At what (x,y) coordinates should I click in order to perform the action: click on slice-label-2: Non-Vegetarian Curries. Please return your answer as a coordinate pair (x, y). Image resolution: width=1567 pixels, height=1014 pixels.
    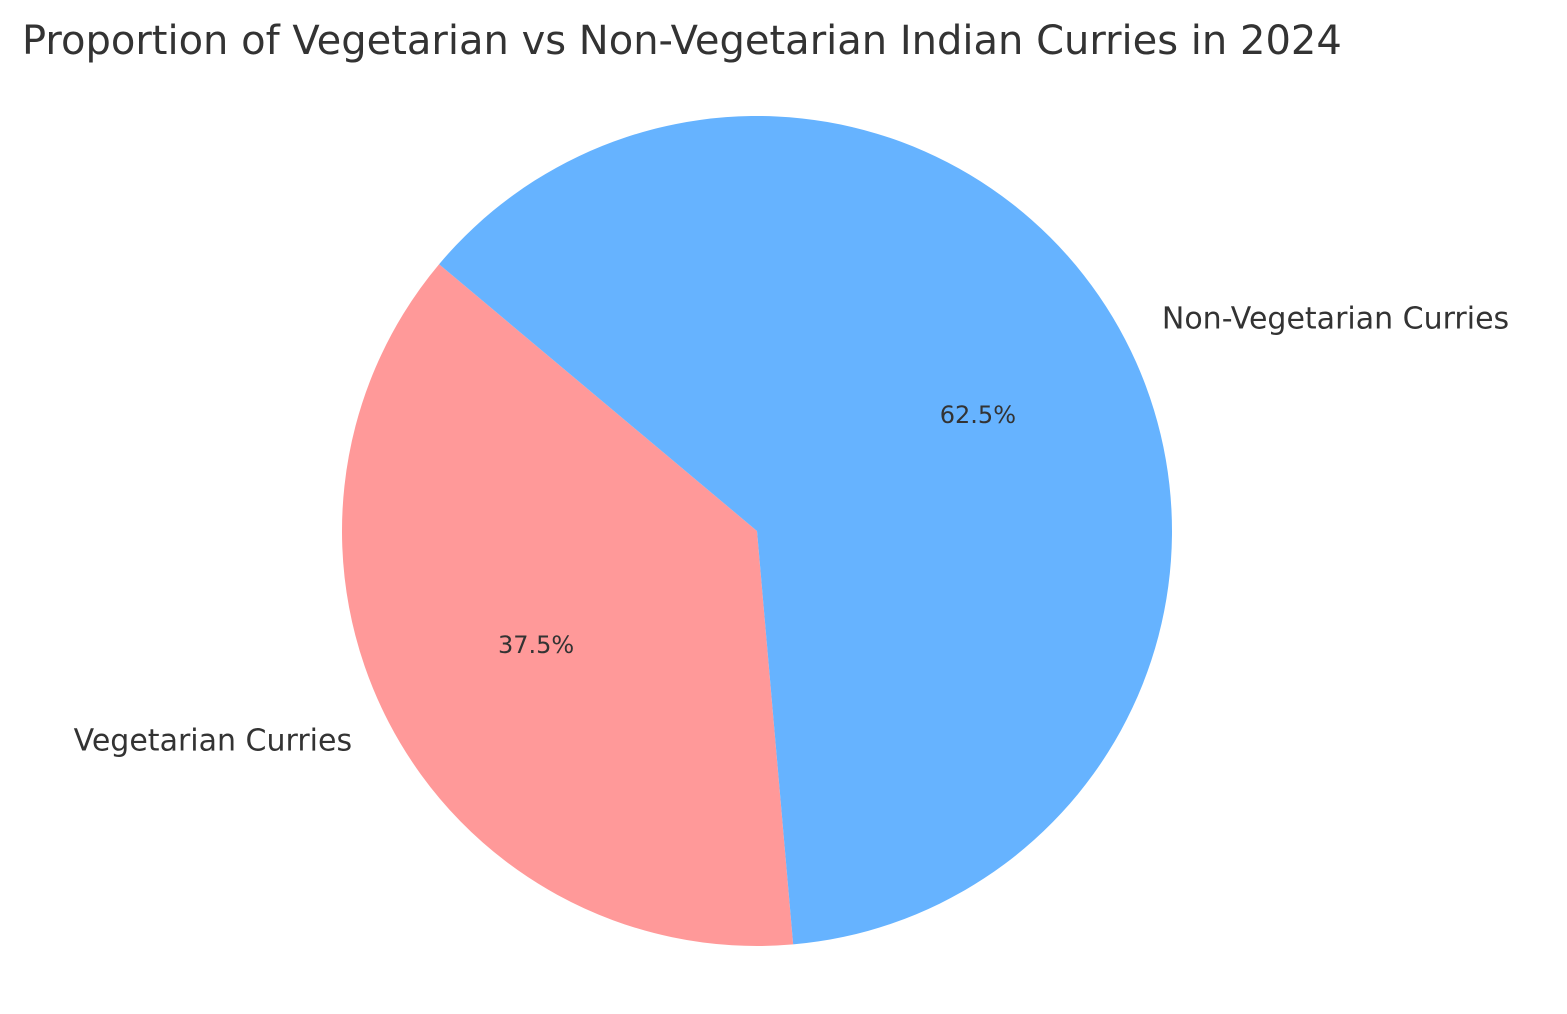
    Looking at the image, I should click on (1335, 319).